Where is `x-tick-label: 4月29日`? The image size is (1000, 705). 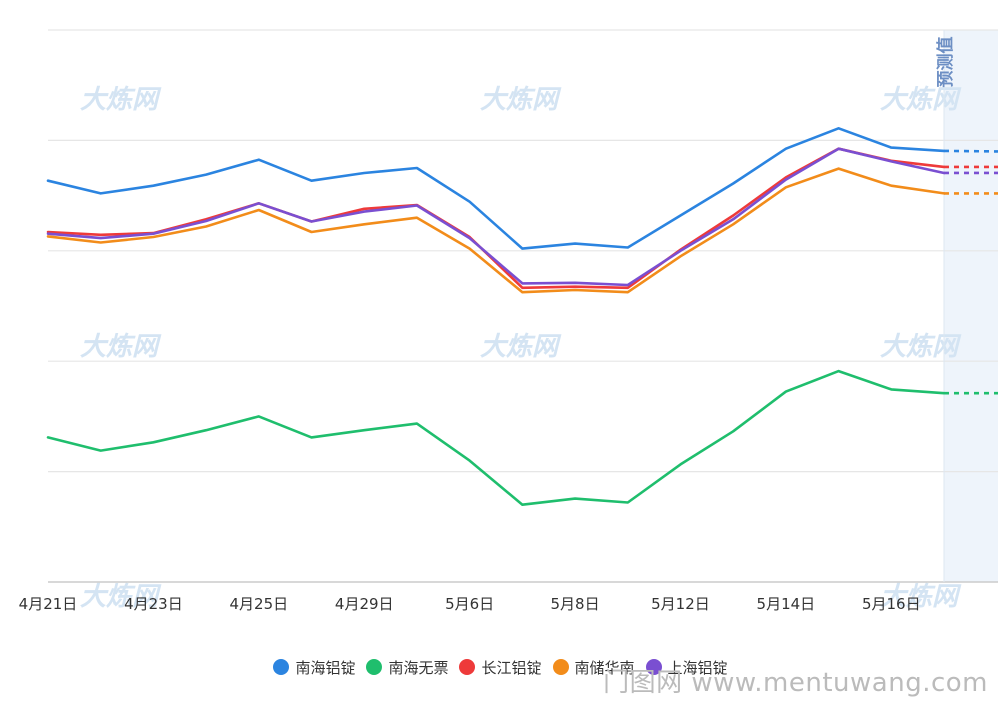
x-tick-label: 4月29日 is located at coordinates (364, 604).